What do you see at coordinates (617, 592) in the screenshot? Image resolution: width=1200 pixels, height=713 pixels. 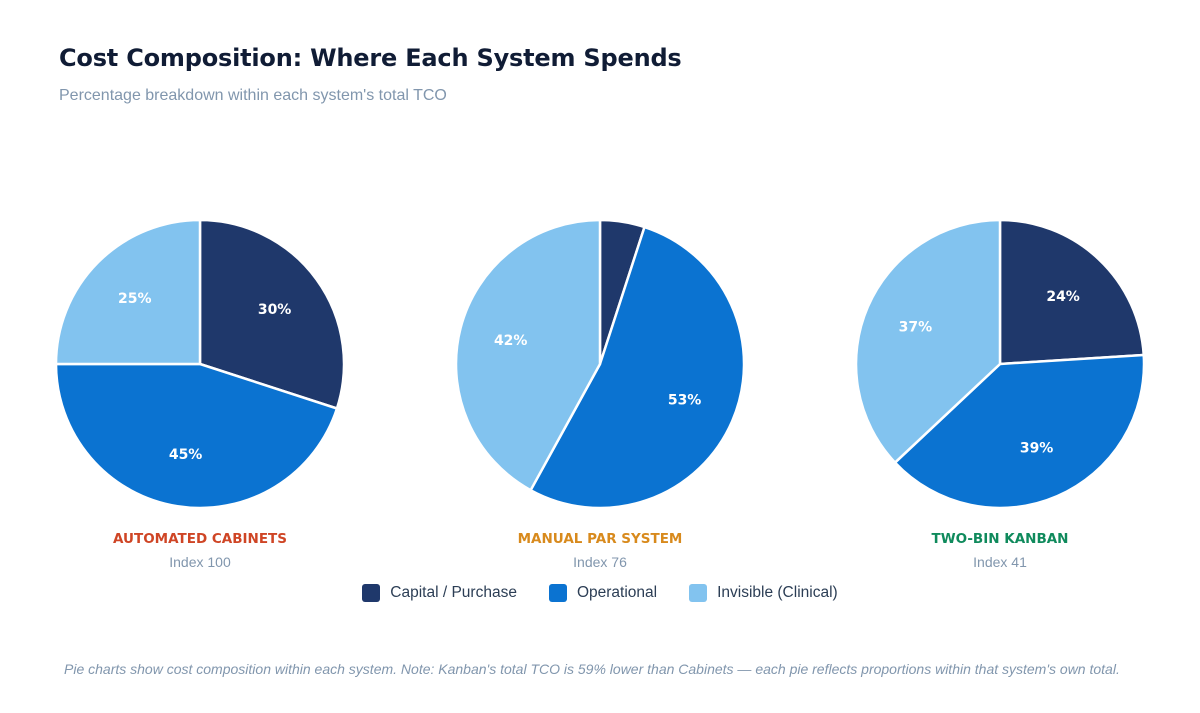 I see `legend-label-operational: Operational` at bounding box center [617, 592].